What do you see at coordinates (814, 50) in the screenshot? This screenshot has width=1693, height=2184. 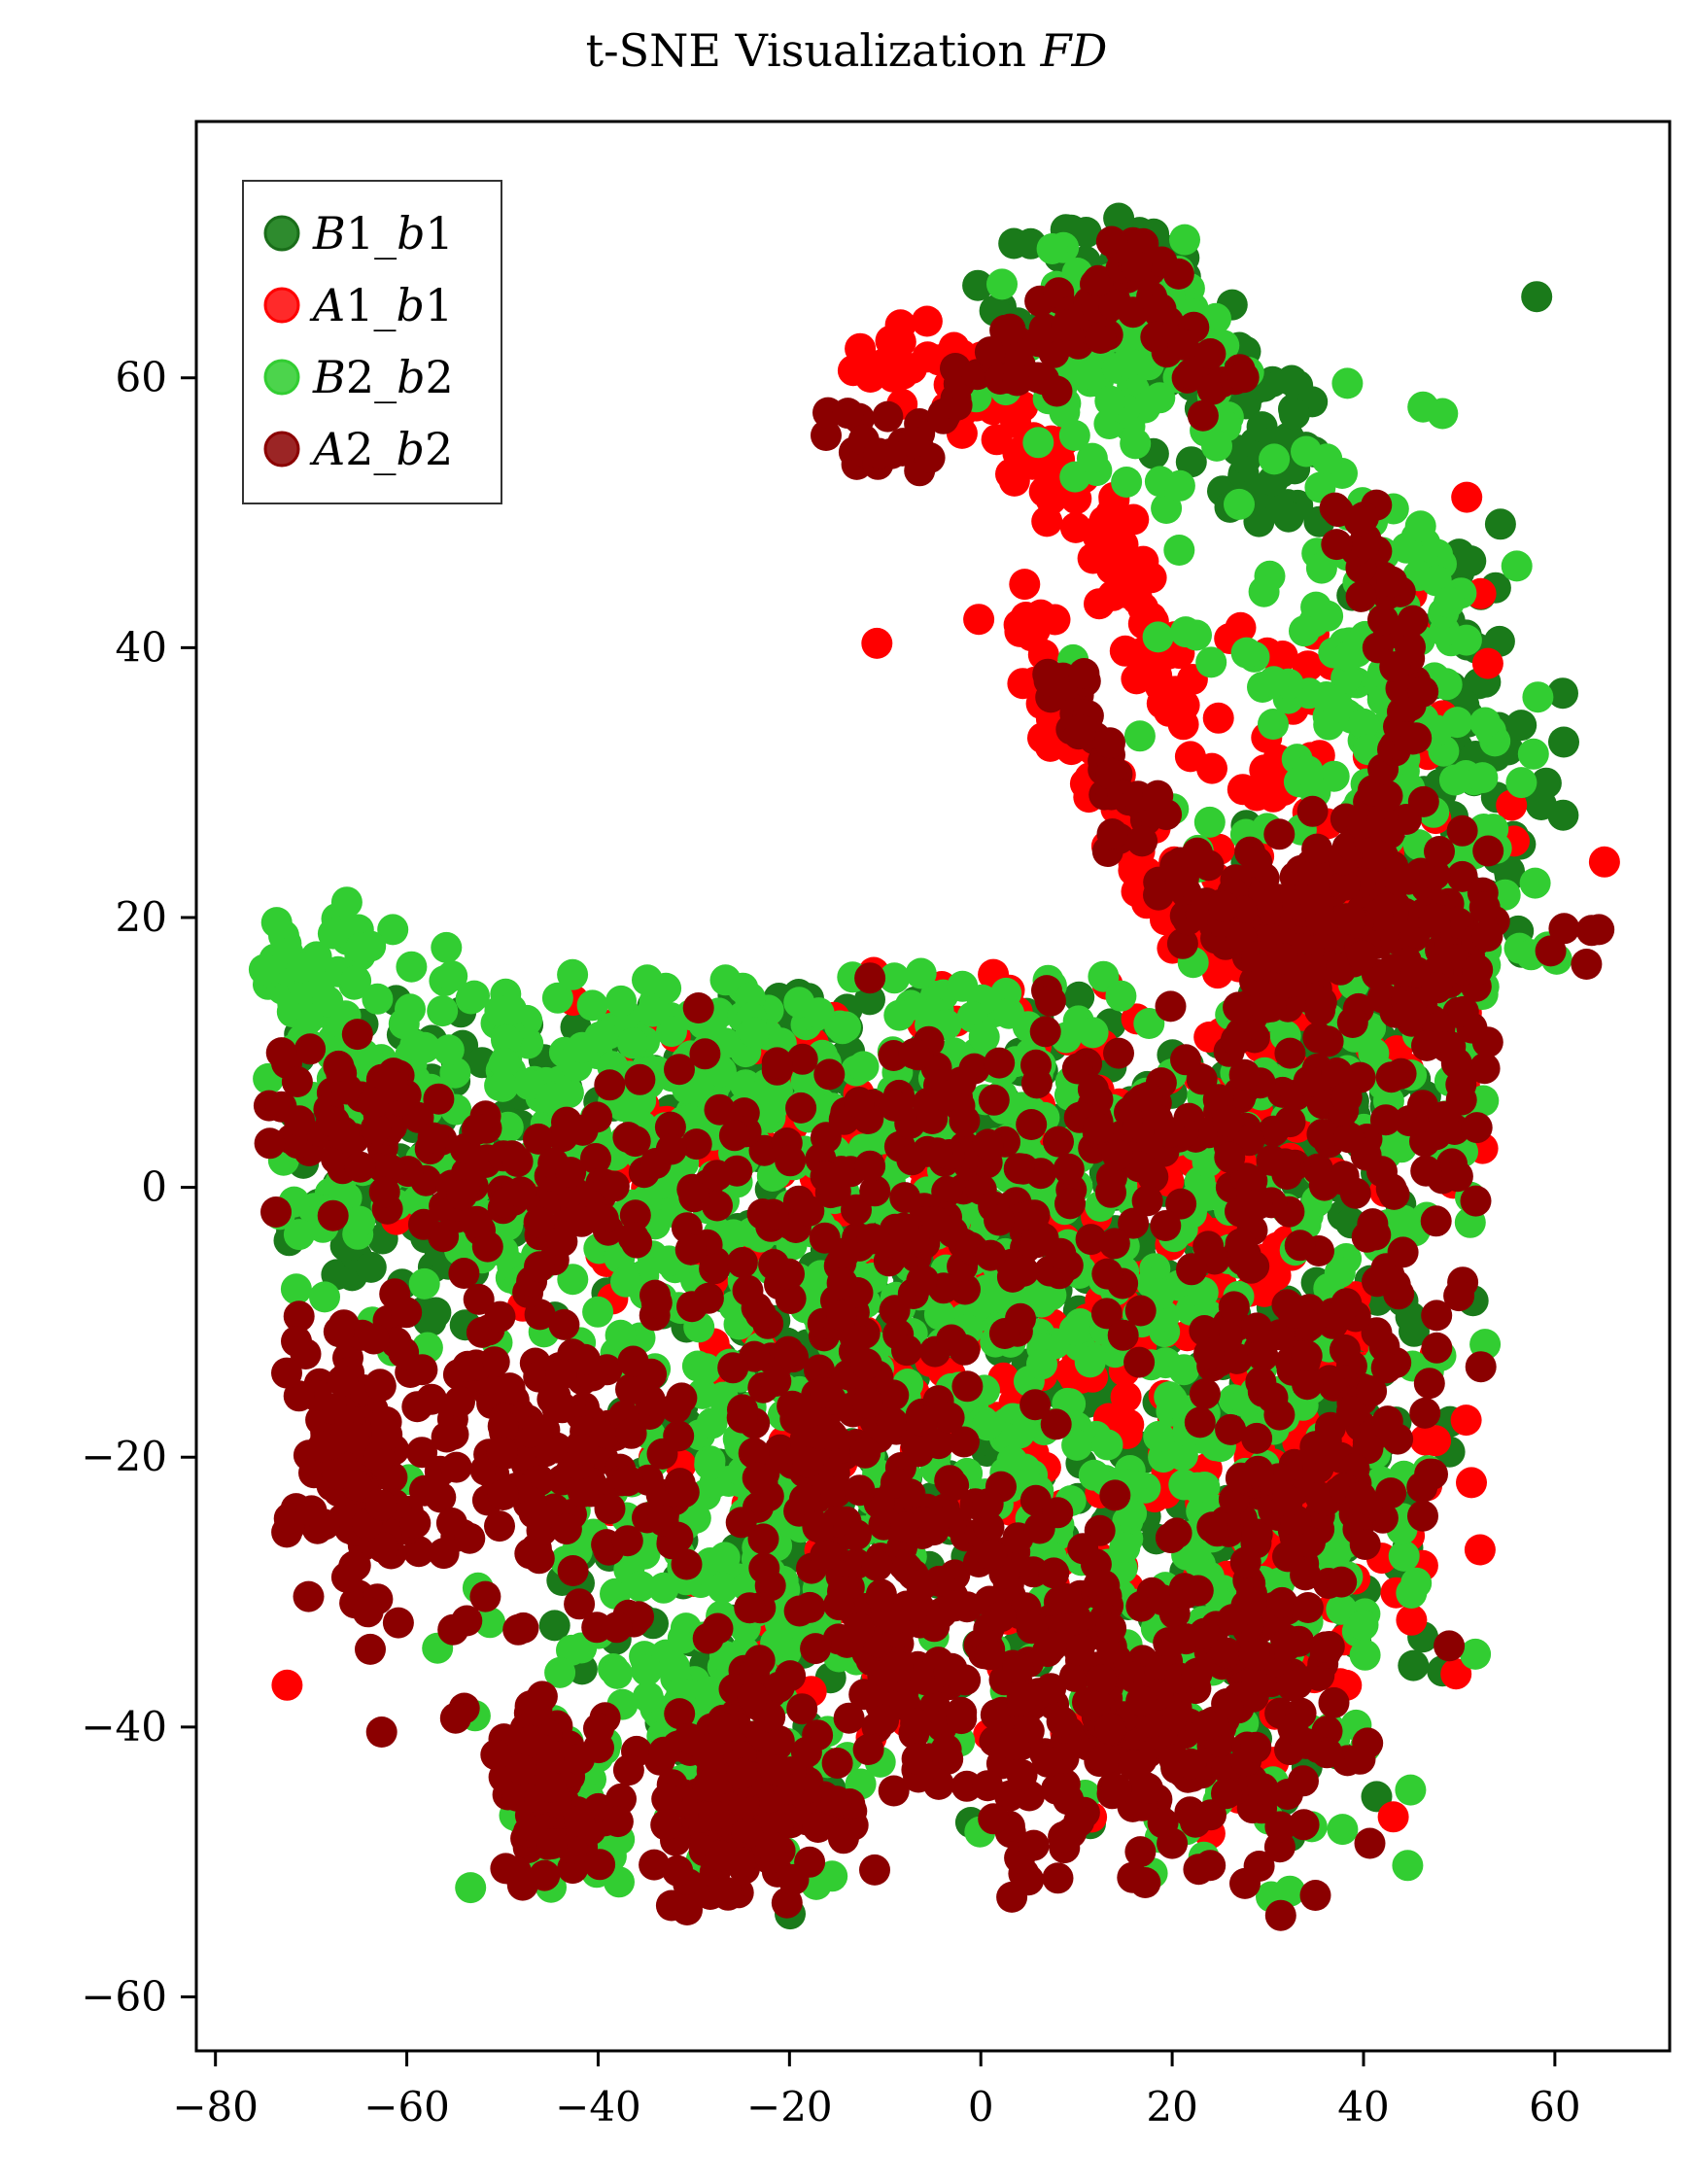 I see `chart-title-main: t-SNE Visualization` at bounding box center [814, 50].